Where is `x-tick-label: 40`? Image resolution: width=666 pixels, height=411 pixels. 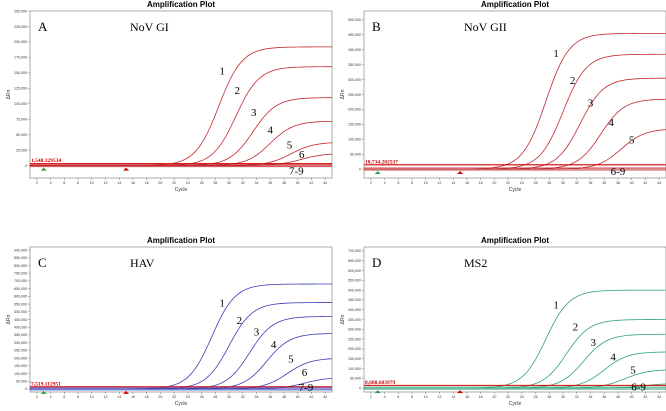 x-tick-label: 40 is located at coordinates (298, 397).